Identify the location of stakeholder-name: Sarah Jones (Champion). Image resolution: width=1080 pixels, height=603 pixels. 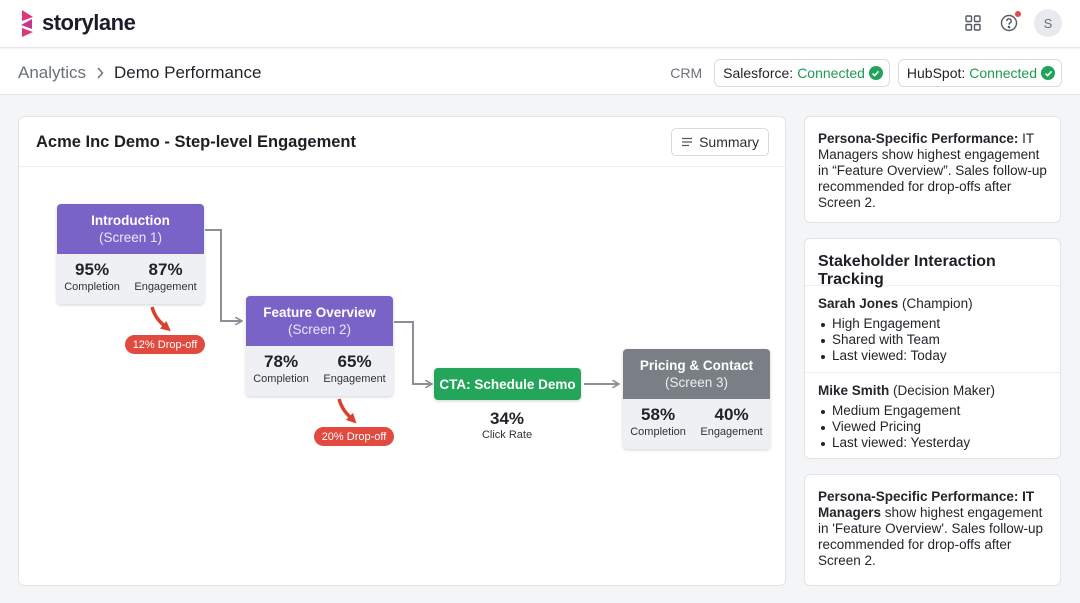
(932, 304).